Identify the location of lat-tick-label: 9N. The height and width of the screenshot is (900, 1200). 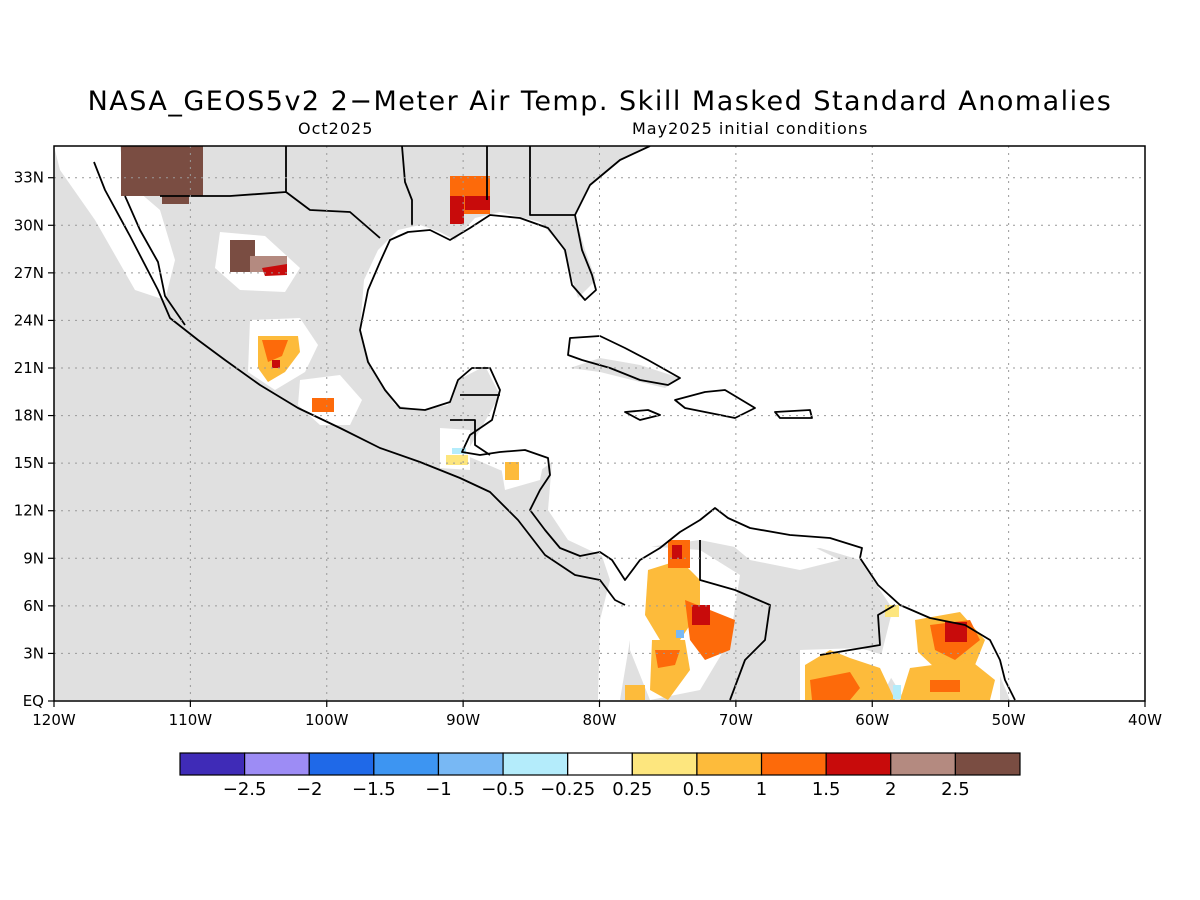
(33, 558).